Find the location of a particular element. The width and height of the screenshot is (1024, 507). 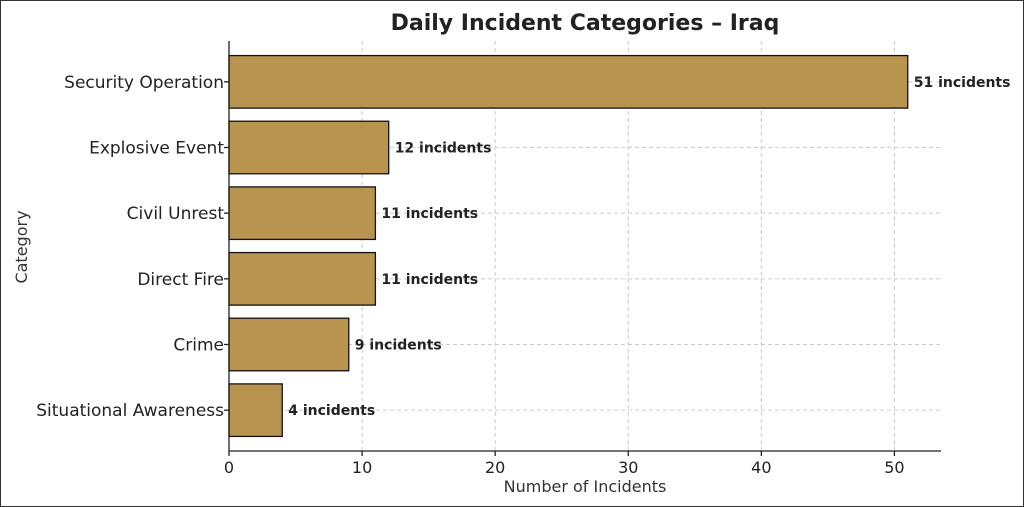

y-axis-label: Category is located at coordinates (21, 246).